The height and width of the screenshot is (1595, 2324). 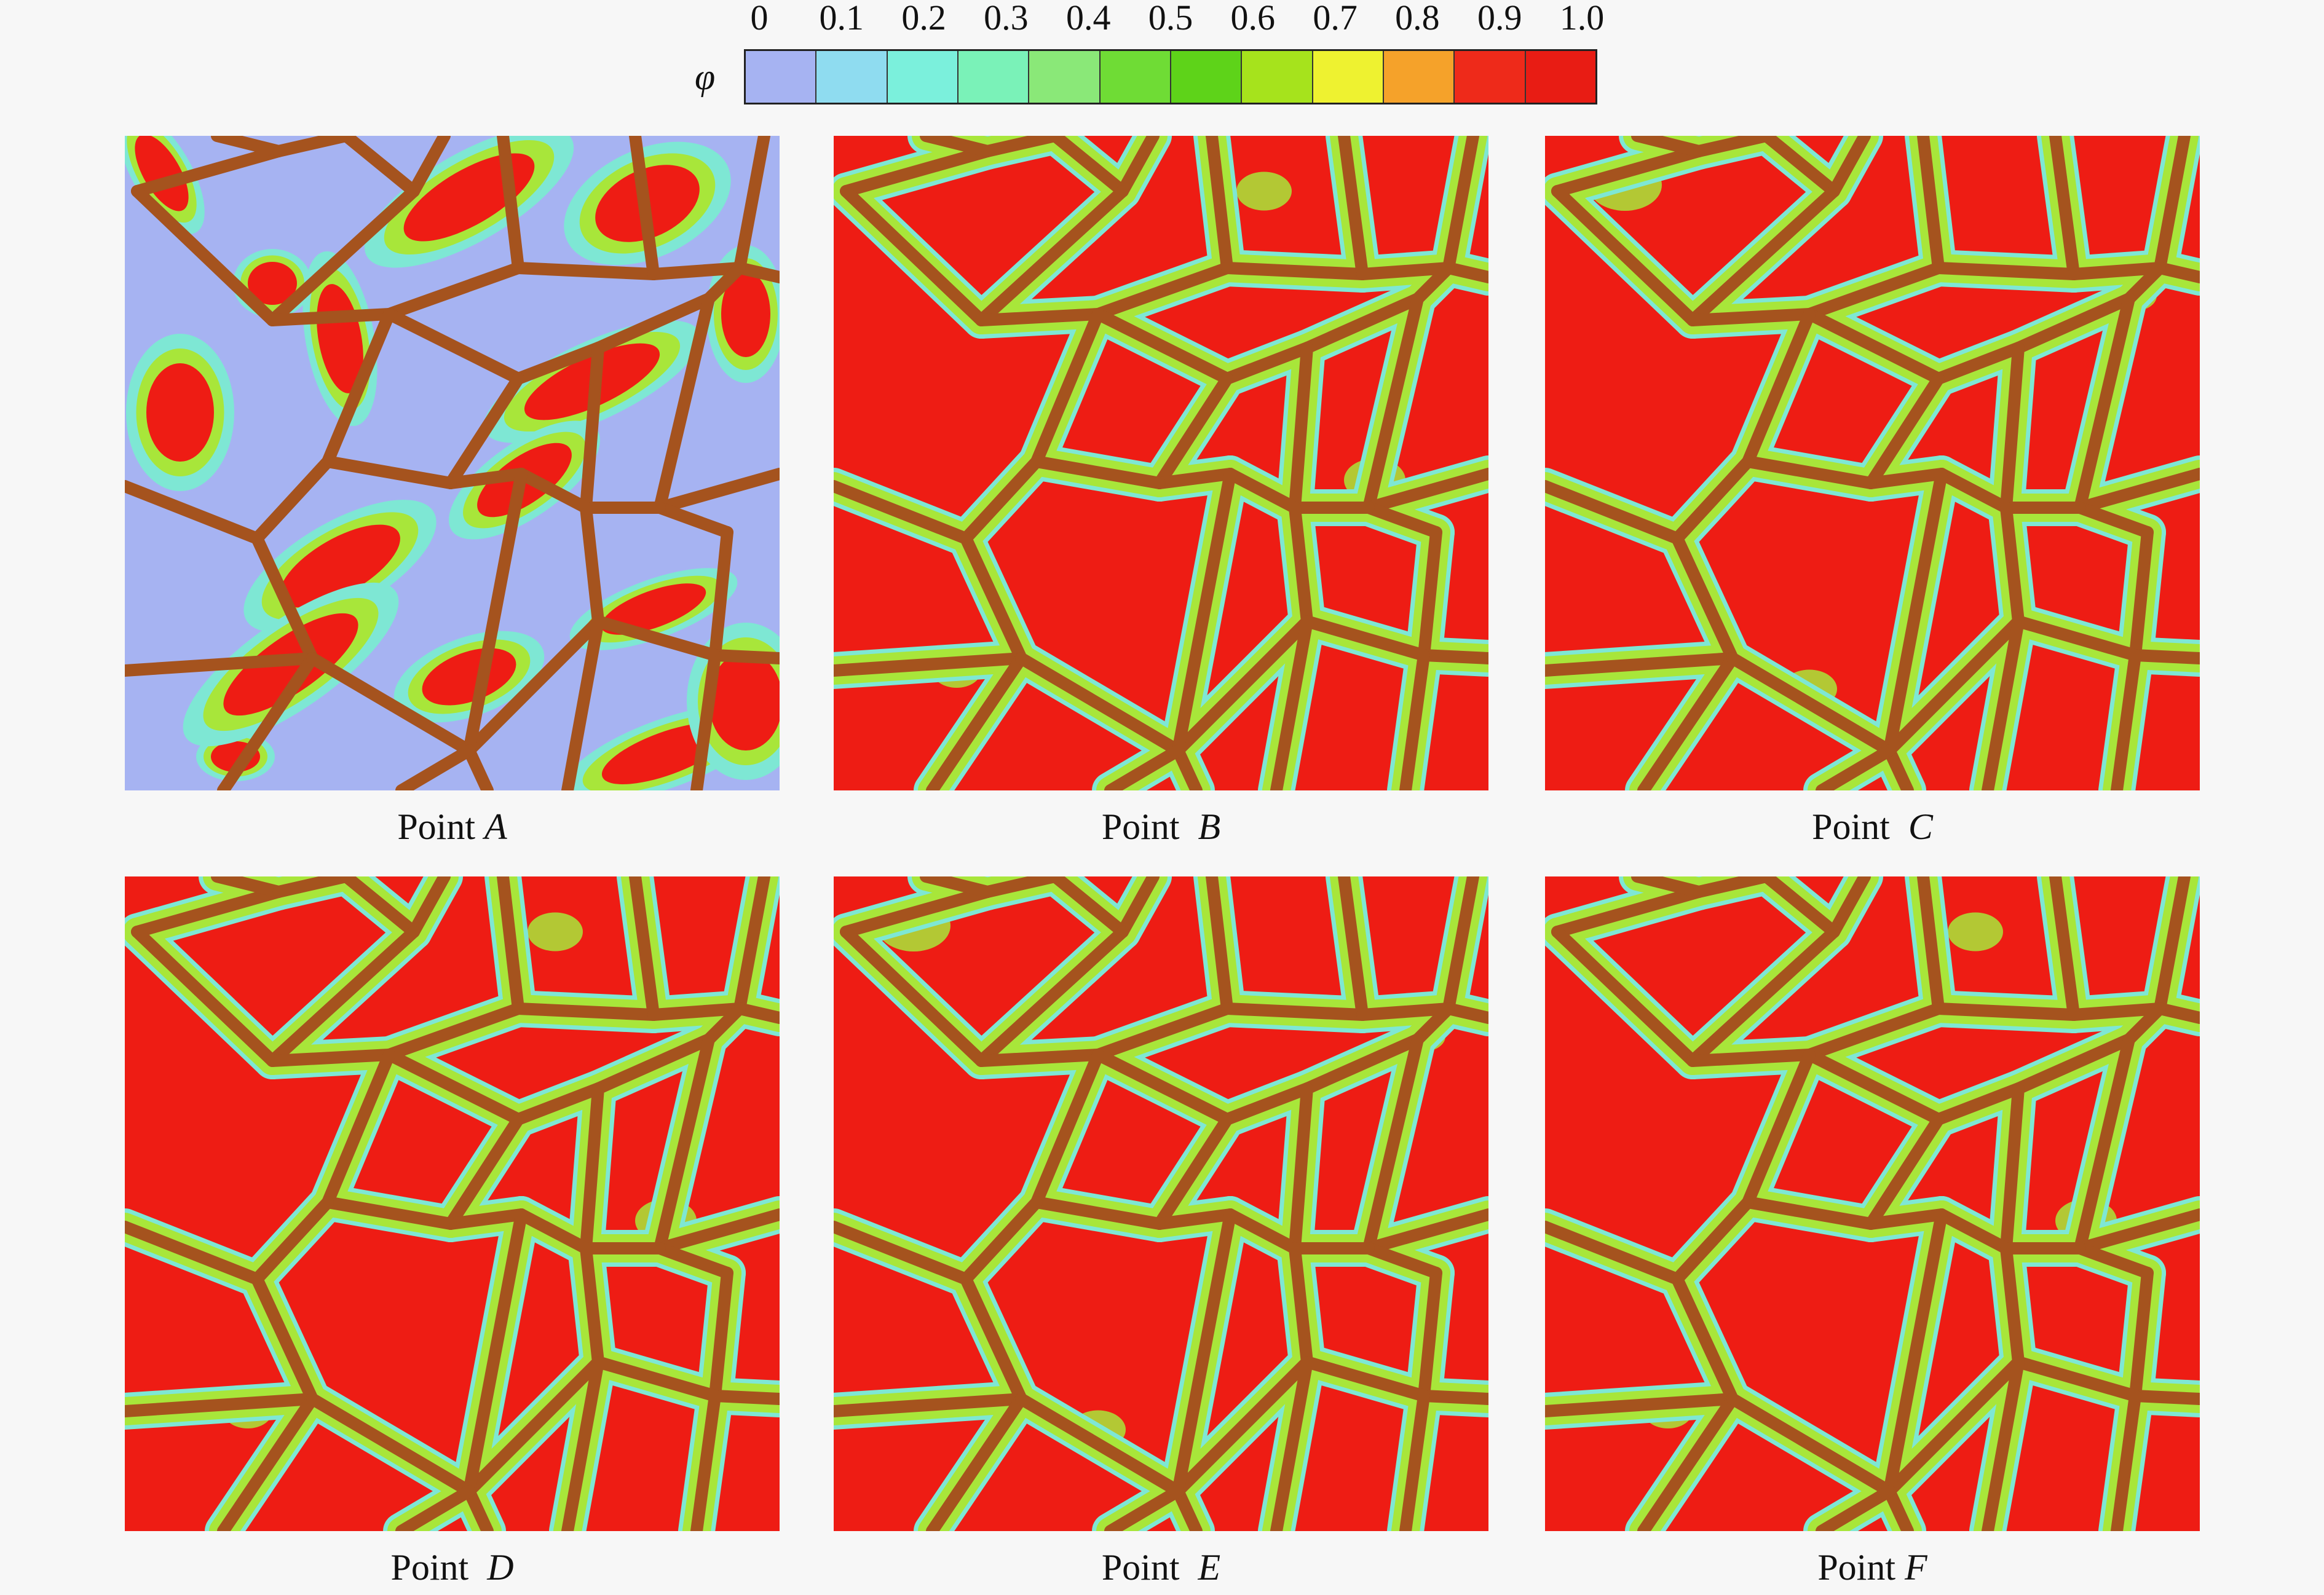 I want to click on caption-point-f: Point F, so click(x=1872, y=1567).